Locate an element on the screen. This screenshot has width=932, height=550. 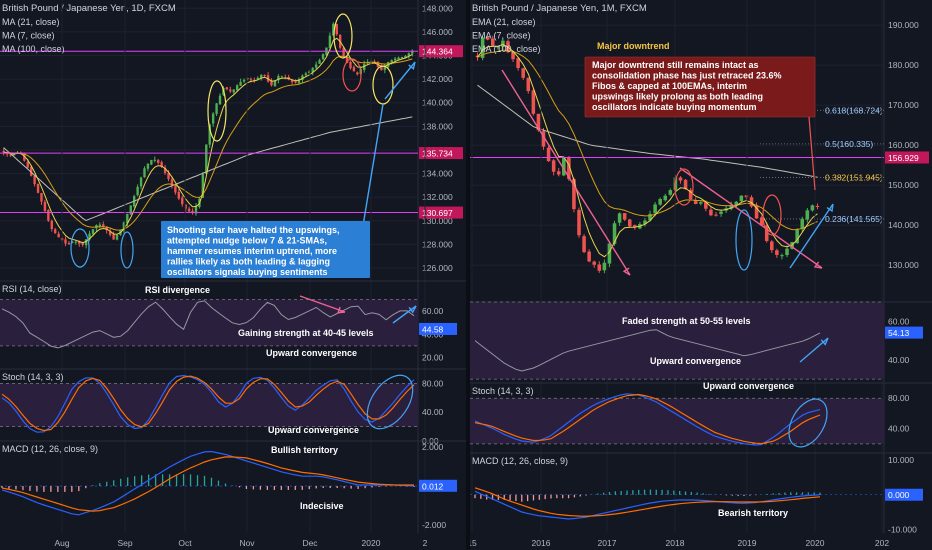
x-tick-label: 2017 is located at coordinates (607, 543).